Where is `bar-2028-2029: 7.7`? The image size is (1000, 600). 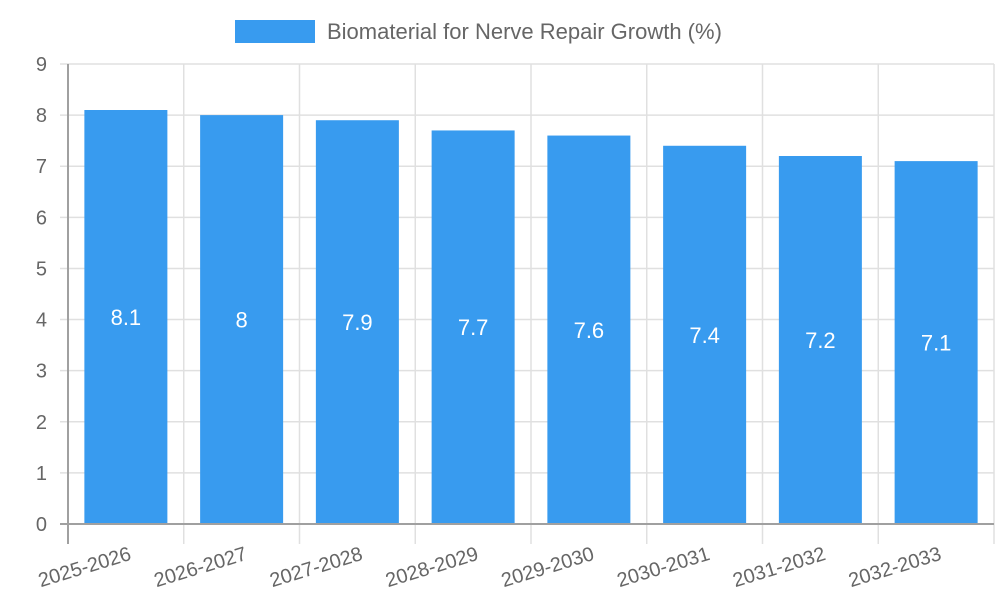
bar-2028-2029: 7.7 is located at coordinates (473, 327).